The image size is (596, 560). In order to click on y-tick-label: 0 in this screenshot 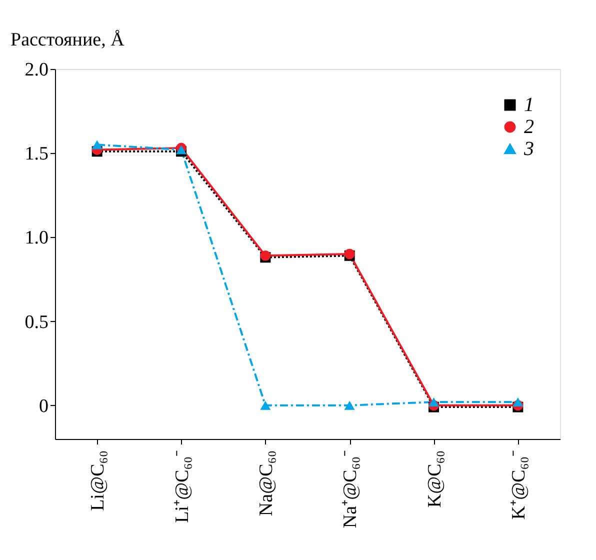, I will do `click(43, 406)`.